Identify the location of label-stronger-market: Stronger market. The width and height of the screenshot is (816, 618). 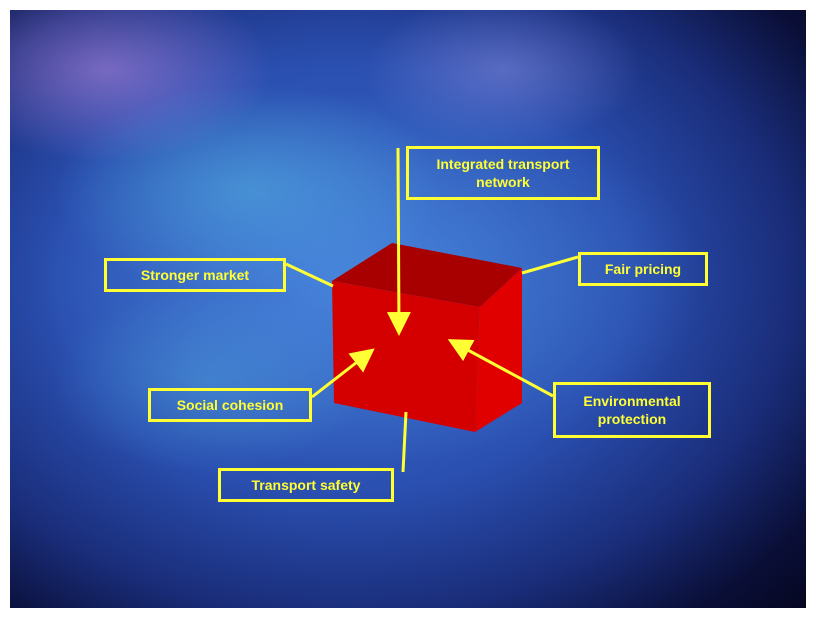
(195, 275).